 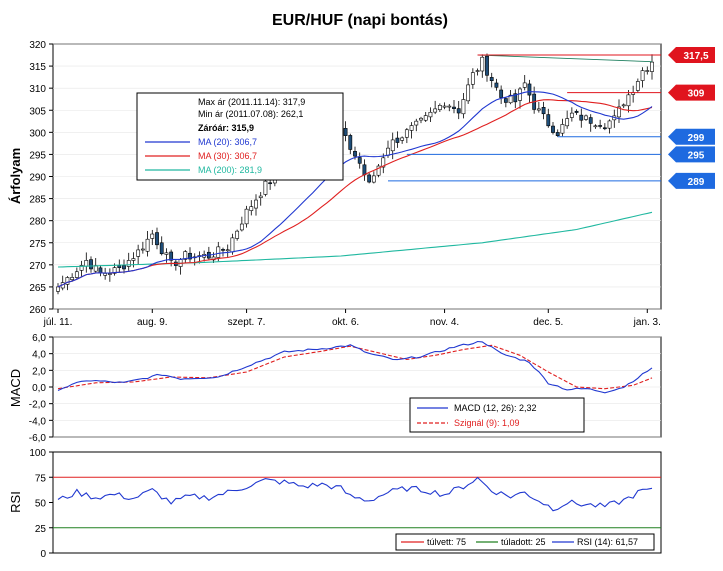 I want to click on rsi-legend-overbought: túlvett: 75, so click(x=446, y=542).